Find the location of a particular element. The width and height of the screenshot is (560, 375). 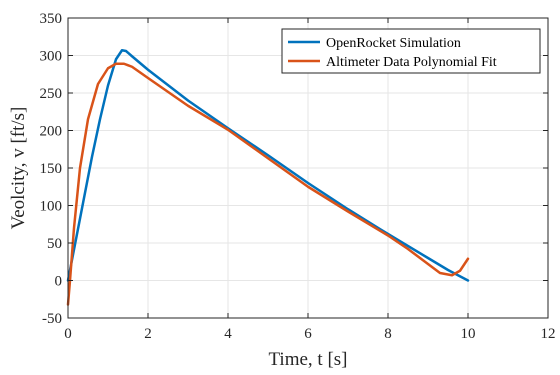

y-tick-label: 0 is located at coordinates (59, 282).